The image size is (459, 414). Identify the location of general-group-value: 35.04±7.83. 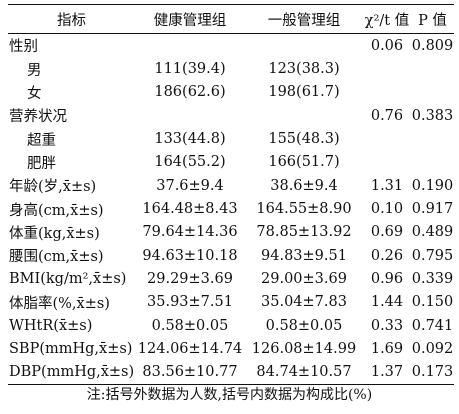
(304, 302).